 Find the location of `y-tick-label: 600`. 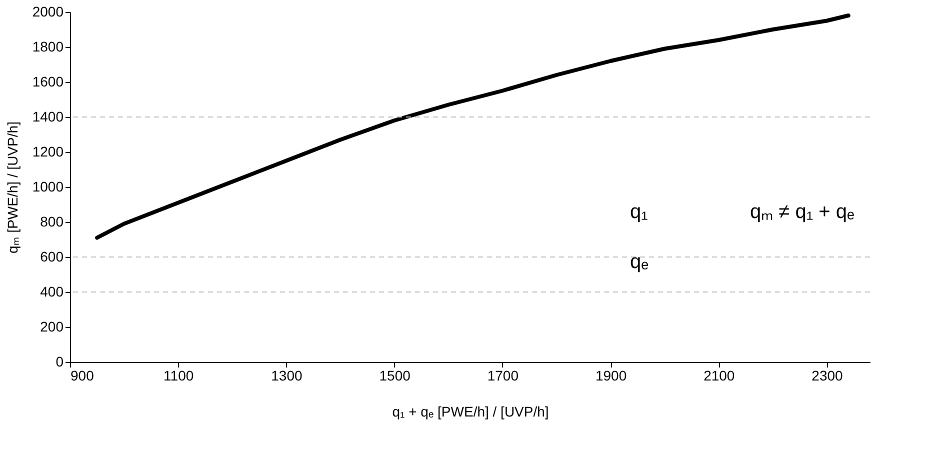

y-tick-label: 600 is located at coordinates (52, 256).